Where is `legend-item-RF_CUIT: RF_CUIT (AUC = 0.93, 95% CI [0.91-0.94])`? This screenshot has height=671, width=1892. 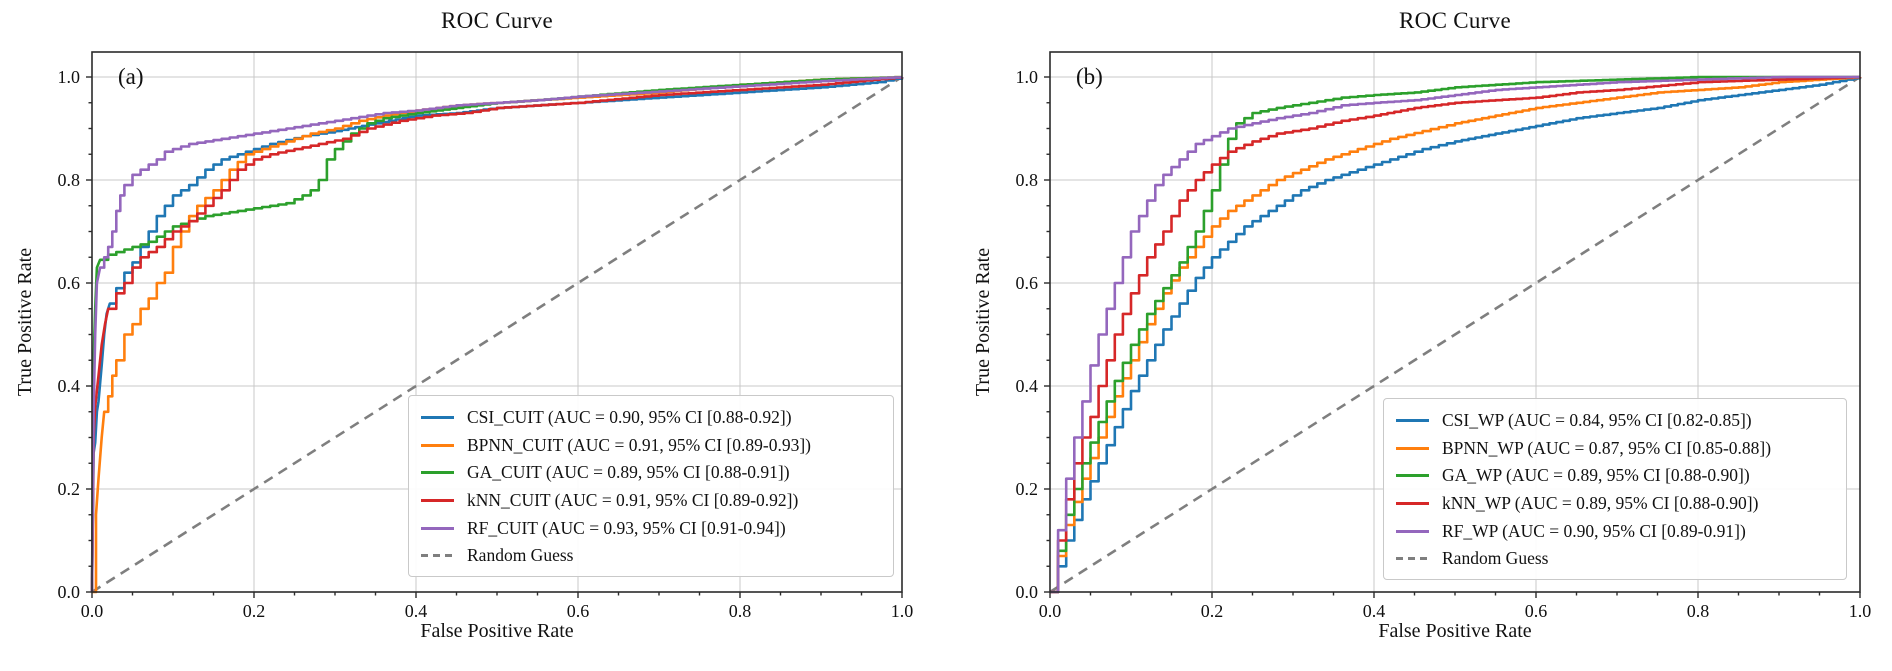
legend-item-RF_CUIT: RF_CUIT (AUC = 0.93, 95% CI [0.91-0.94]) is located at coordinates (651, 528).